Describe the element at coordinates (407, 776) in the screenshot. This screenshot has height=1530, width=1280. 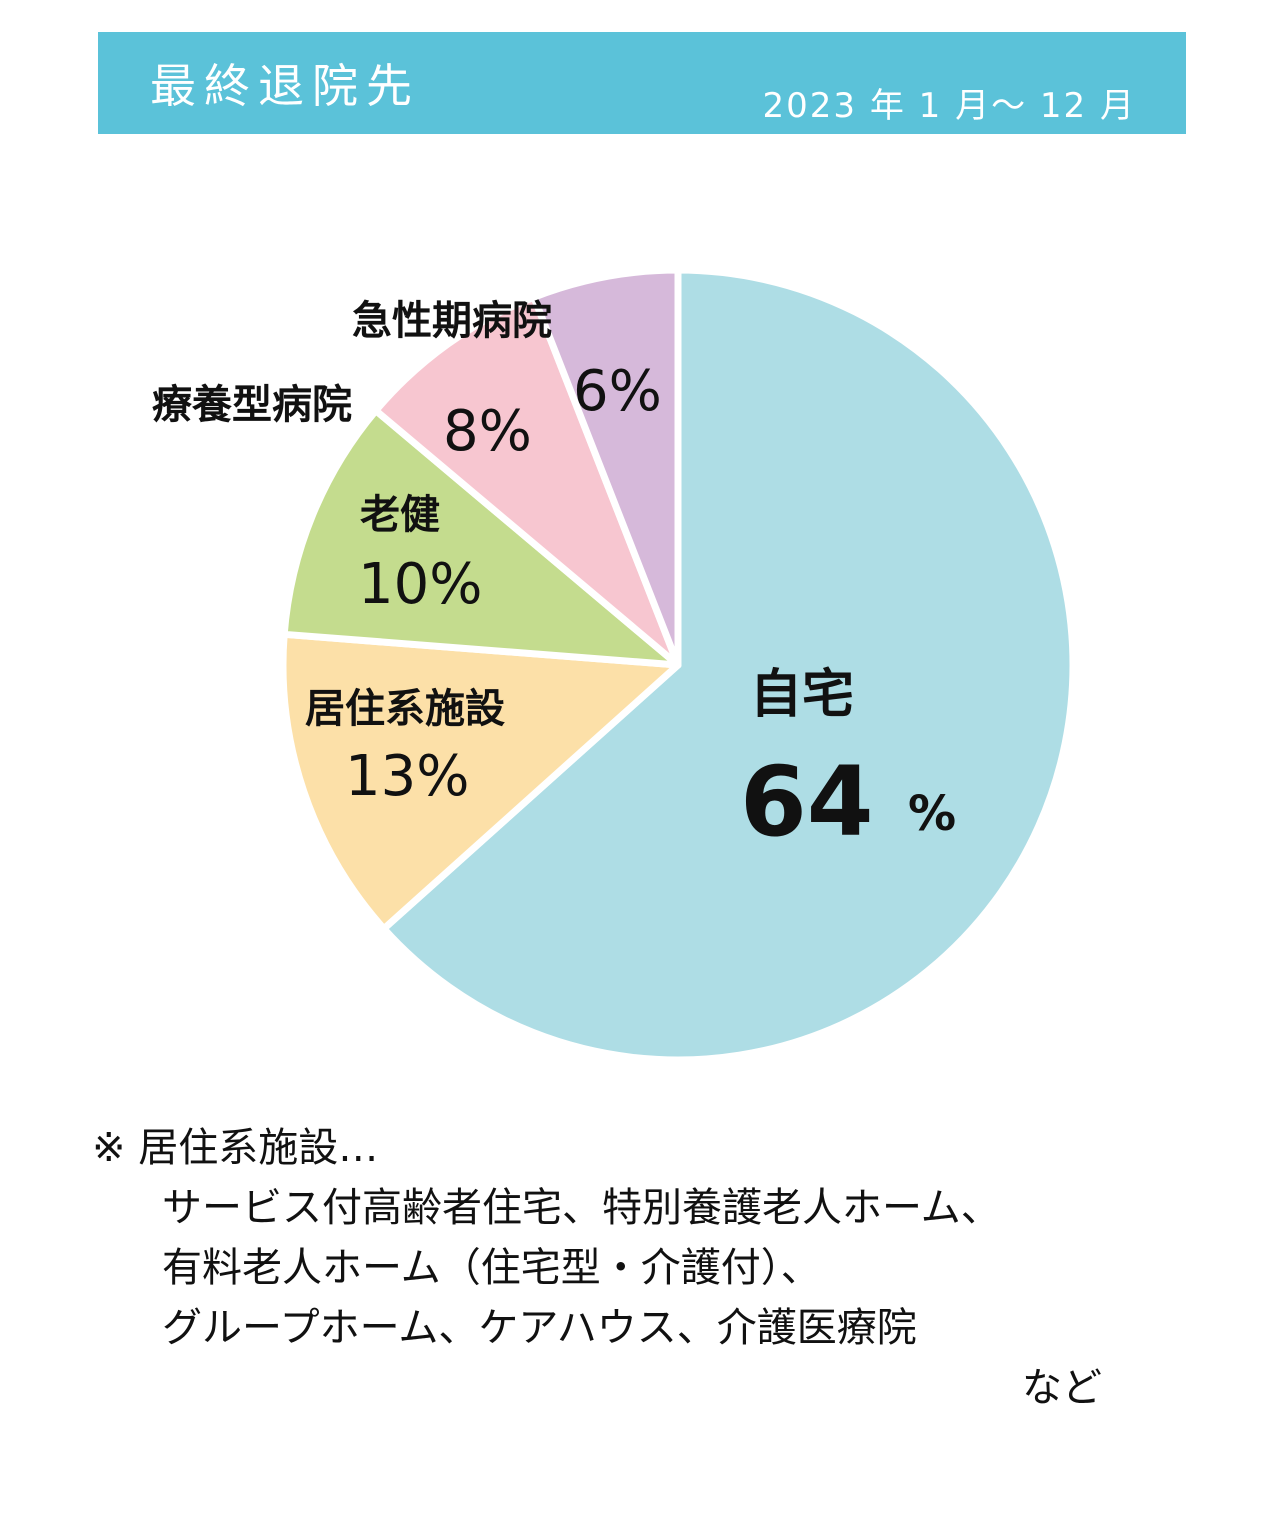
I see `slice-value-residential: 13%` at that location.